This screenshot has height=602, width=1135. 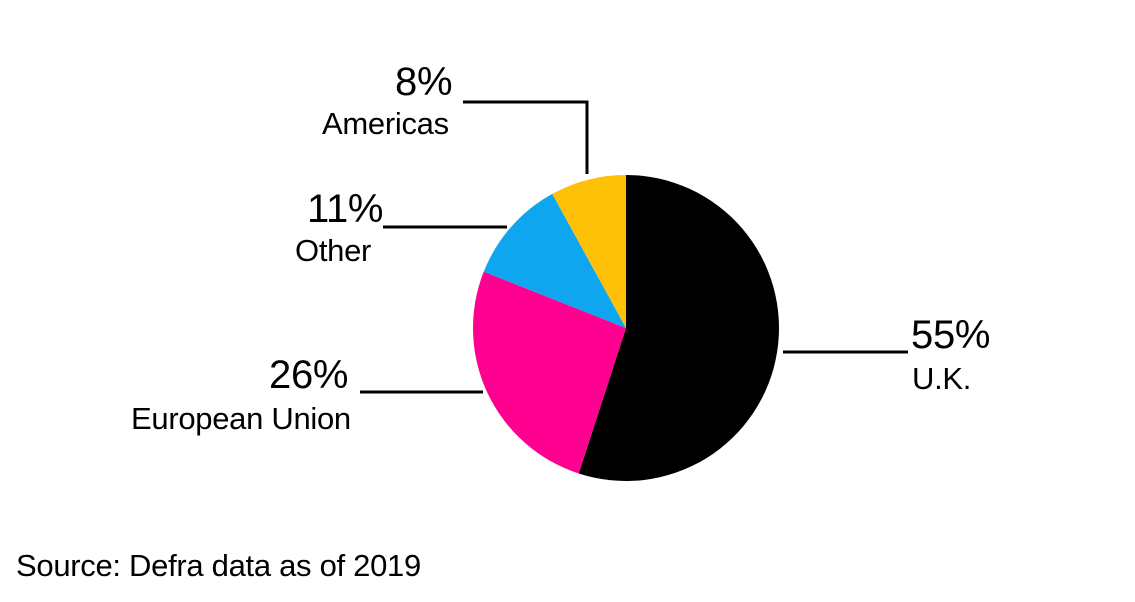 What do you see at coordinates (942, 378) in the screenshot?
I see `callout-uk-label: U.K.` at bounding box center [942, 378].